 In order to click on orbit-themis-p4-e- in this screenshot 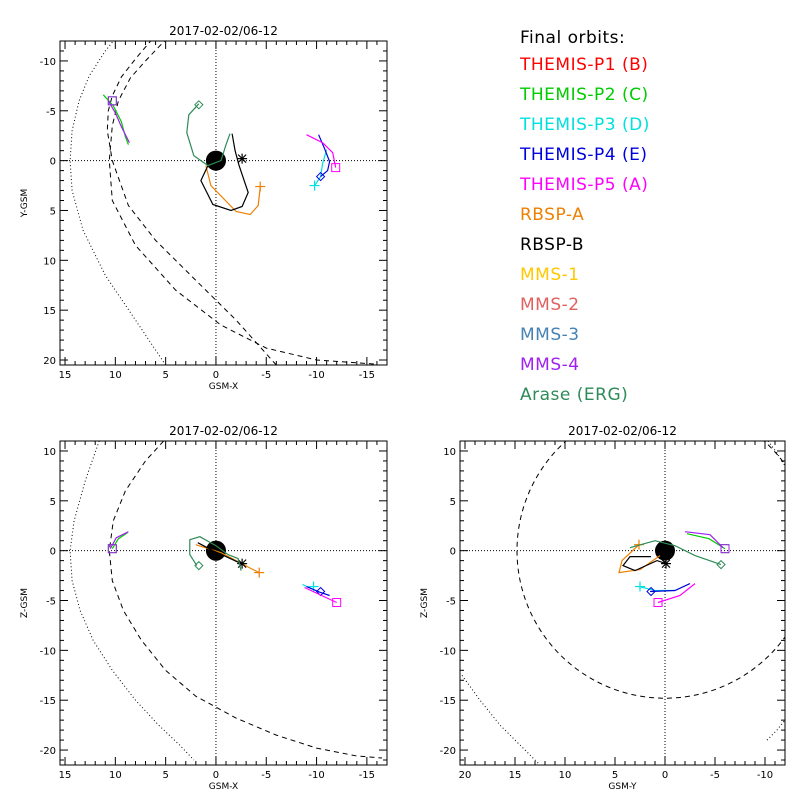, I will do `click(318, 591)`.